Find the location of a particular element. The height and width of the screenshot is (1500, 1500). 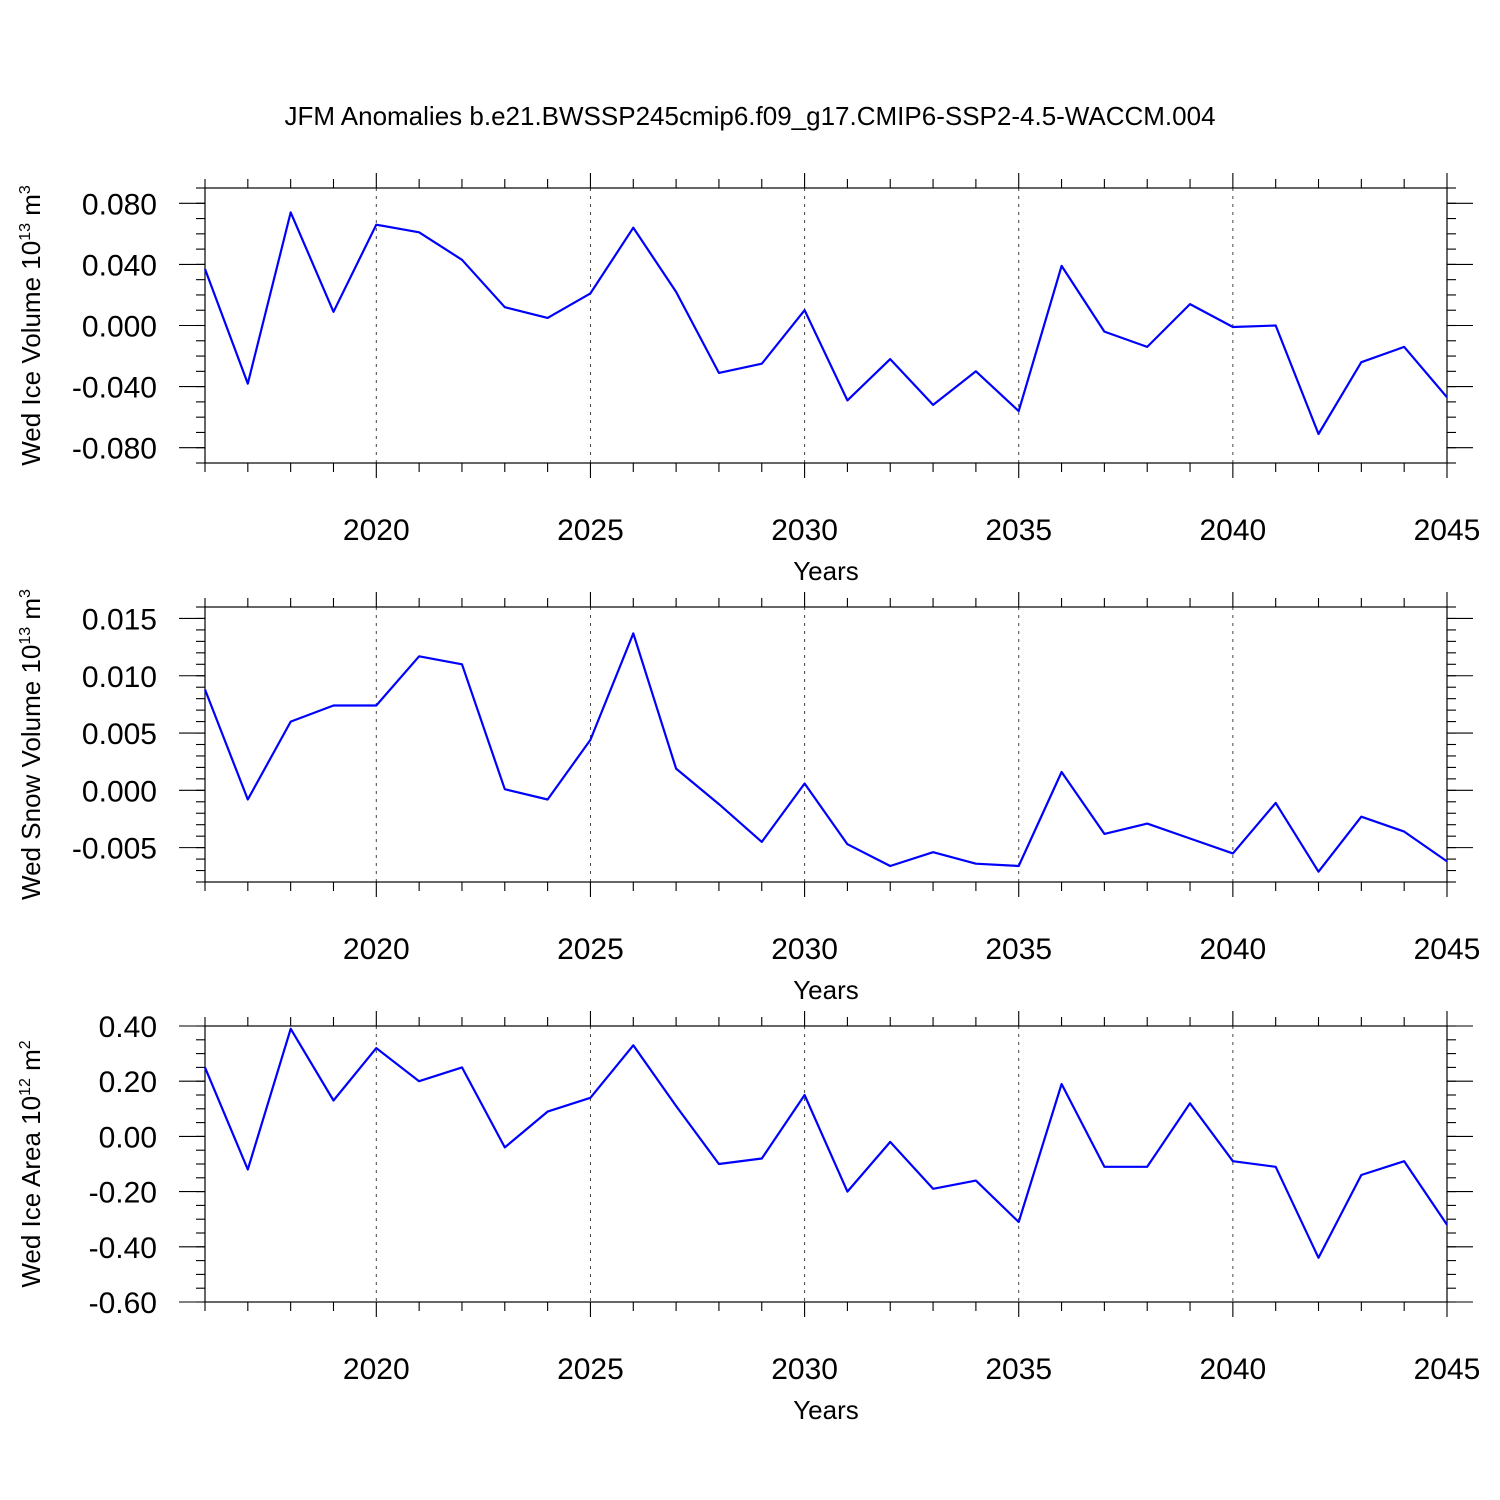

y-axis-title: Wed Snow Volume 1013 m3 is located at coordinates (31, 744).